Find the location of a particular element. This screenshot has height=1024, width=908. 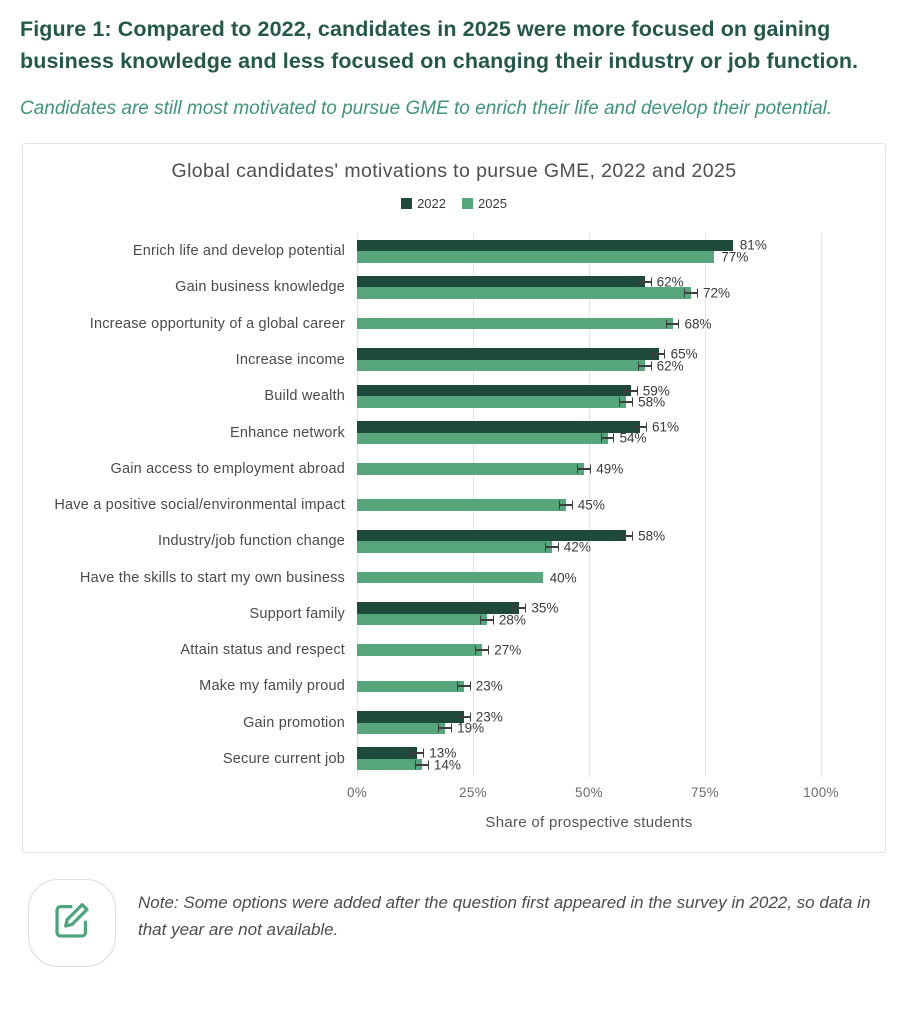

value-label: 54% is located at coordinates (633, 438).